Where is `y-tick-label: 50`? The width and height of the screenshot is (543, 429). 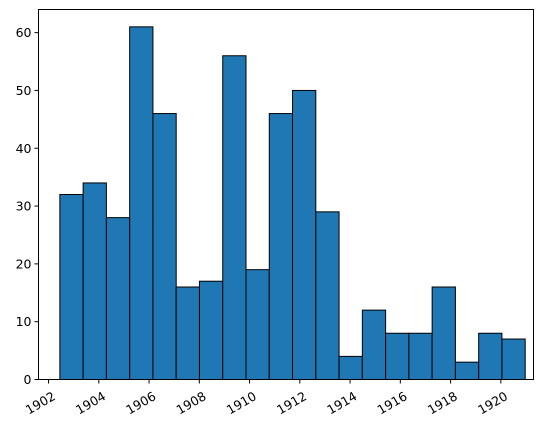 y-tick-label: 50 is located at coordinates (24, 90).